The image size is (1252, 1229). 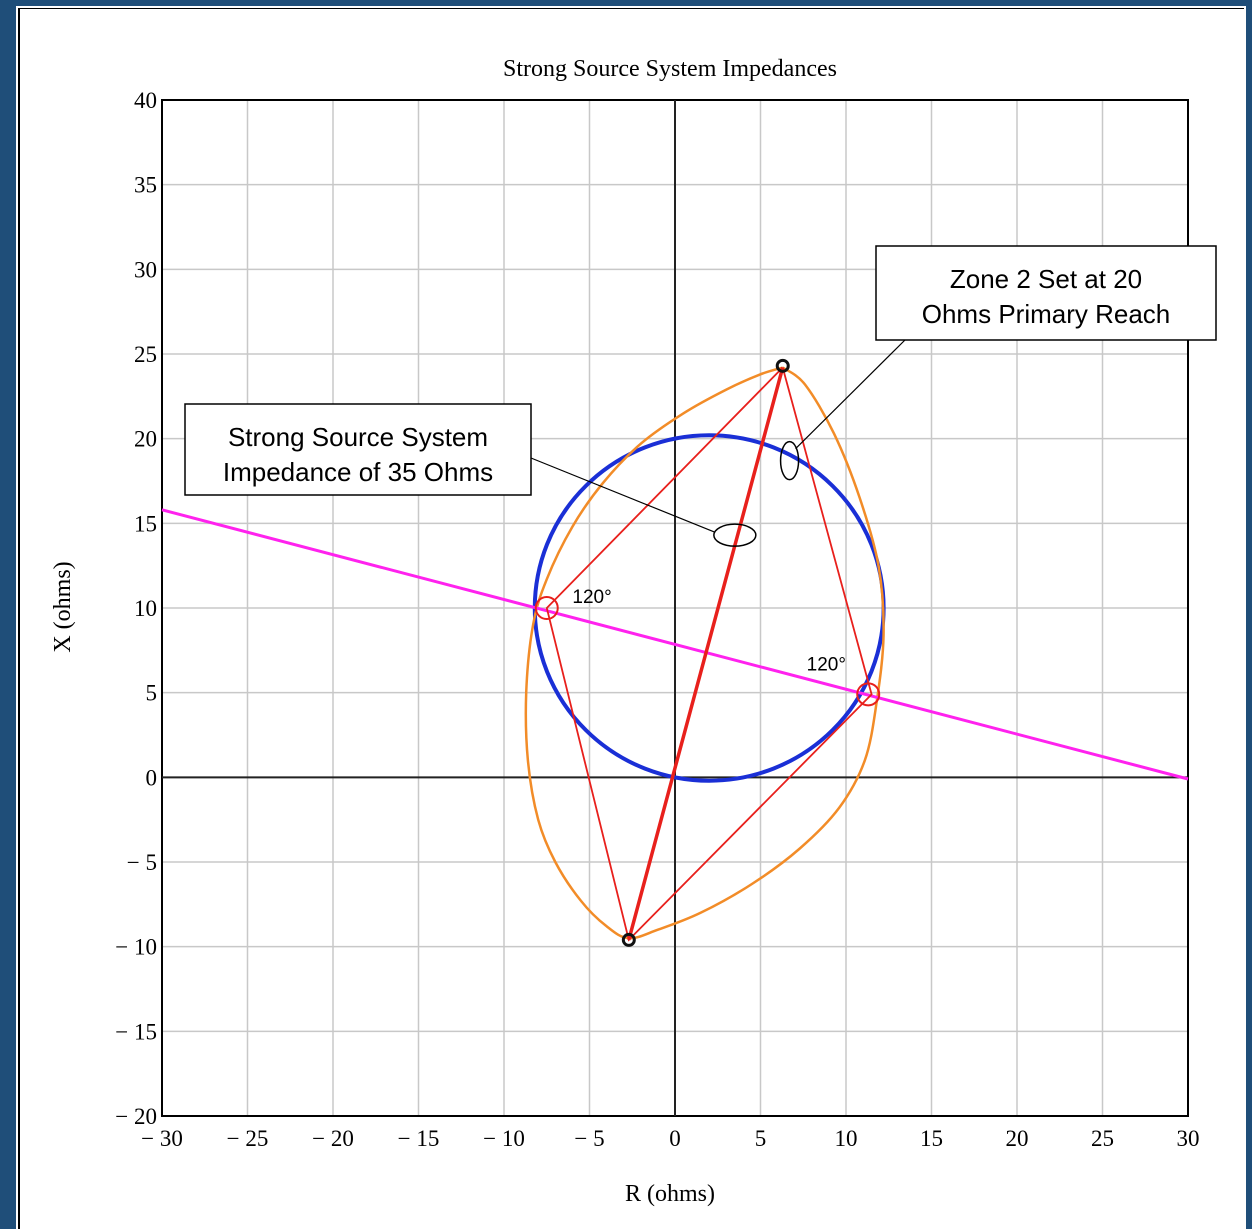 I want to click on y-tick-label: 25, so click(x=145, y=354).